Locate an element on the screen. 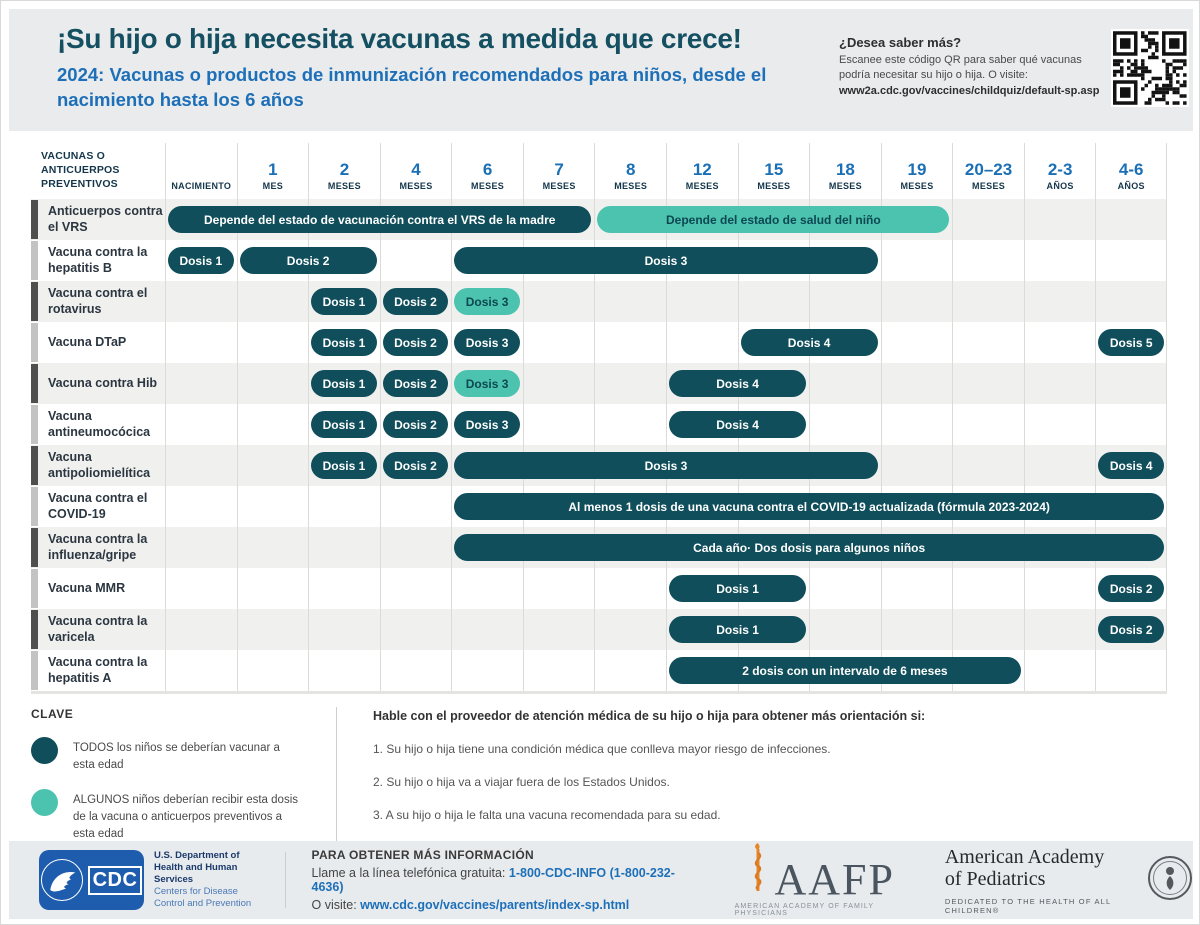 The image size is (1200, 925). age-column-header: 4 MESES is located at coordinates (415, 171).